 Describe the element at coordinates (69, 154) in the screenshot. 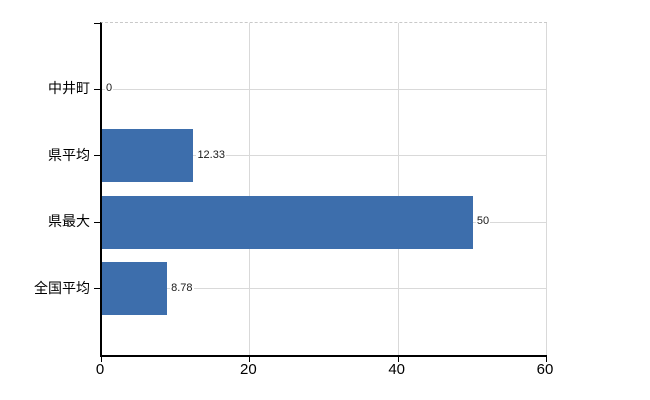

I see `category-label: 県平均` at that location.